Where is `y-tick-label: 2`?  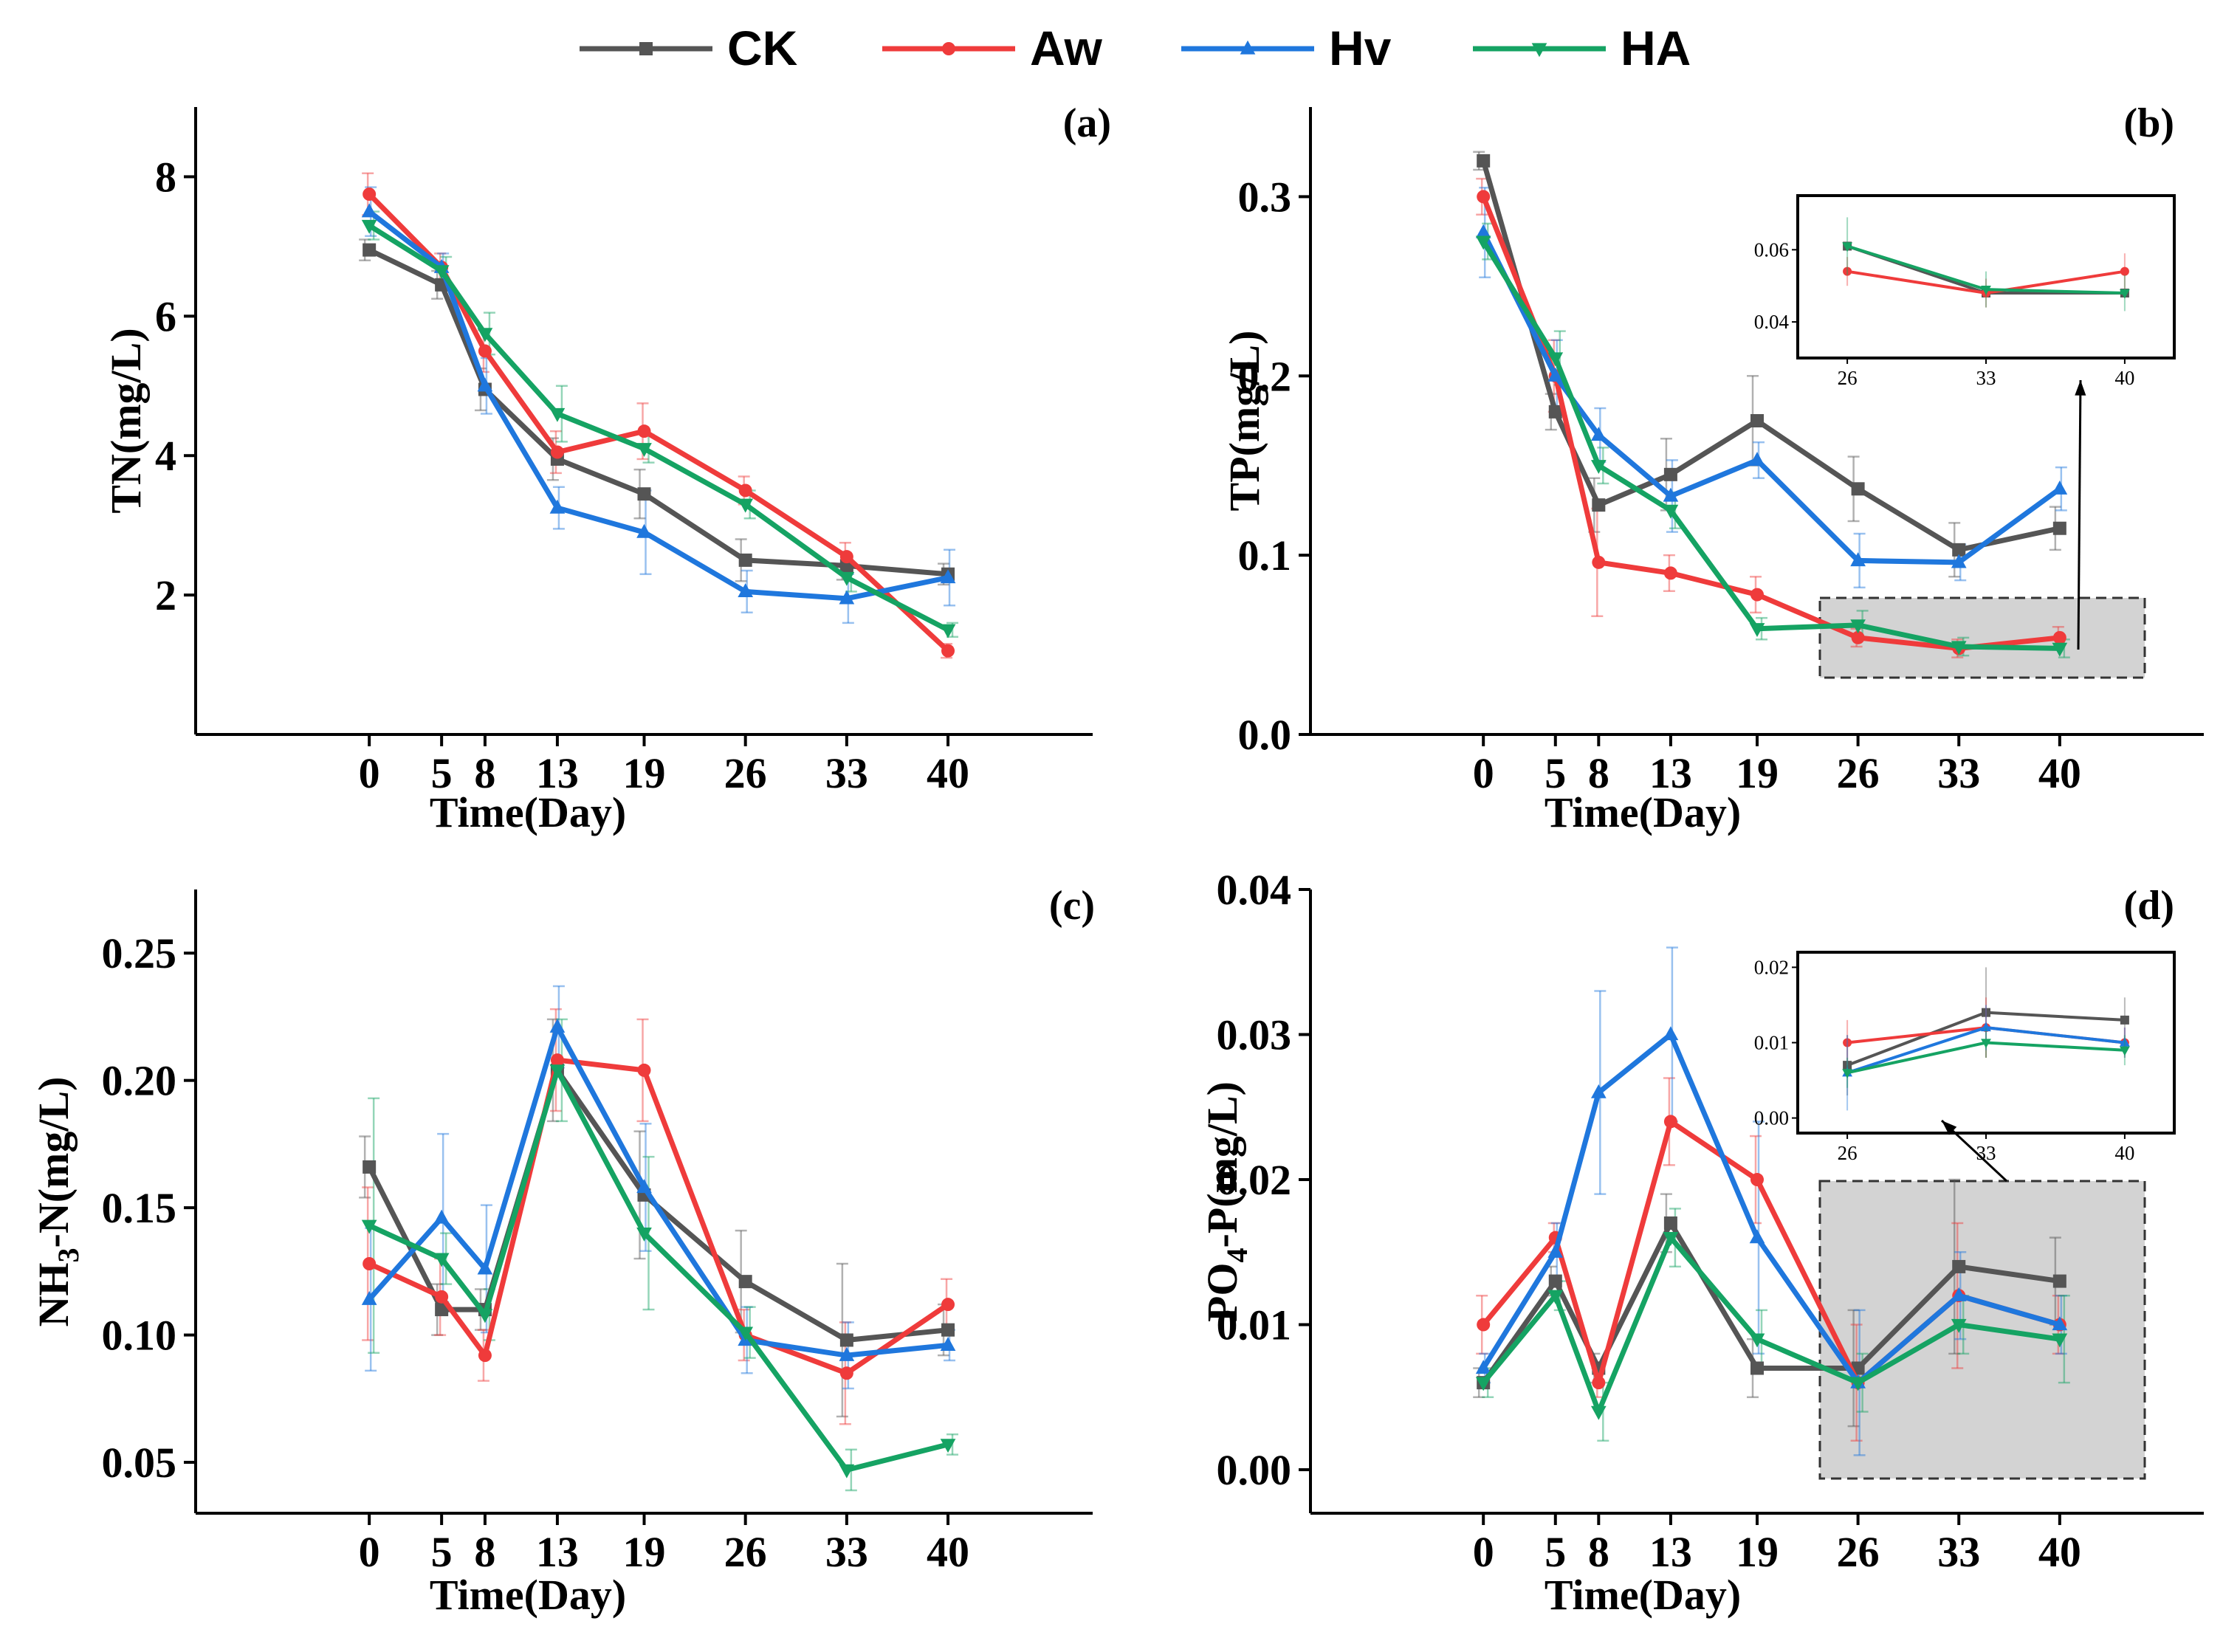
y-tick-label: 2 is located at coordinates (165, 595).